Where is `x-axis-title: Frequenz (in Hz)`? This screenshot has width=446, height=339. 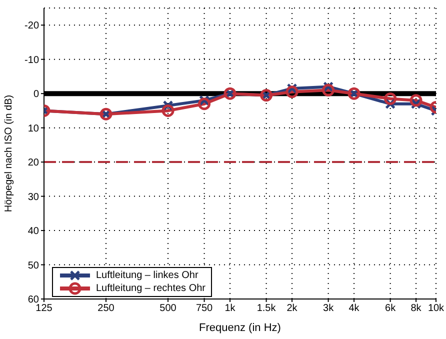 x-axis-title: Frequenz (in Hz) is located at coordinates (240, 328).